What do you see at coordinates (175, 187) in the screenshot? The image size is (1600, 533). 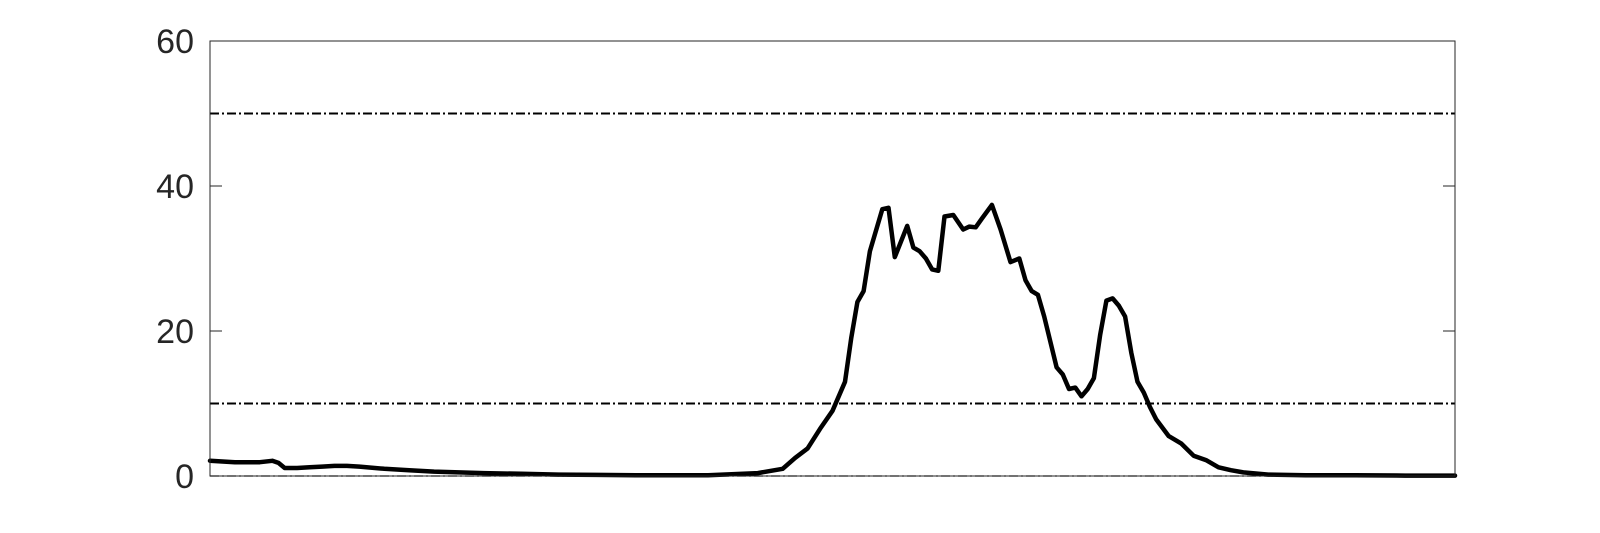 I see `y-tick-label: 40` at bounding box center [175, 187].